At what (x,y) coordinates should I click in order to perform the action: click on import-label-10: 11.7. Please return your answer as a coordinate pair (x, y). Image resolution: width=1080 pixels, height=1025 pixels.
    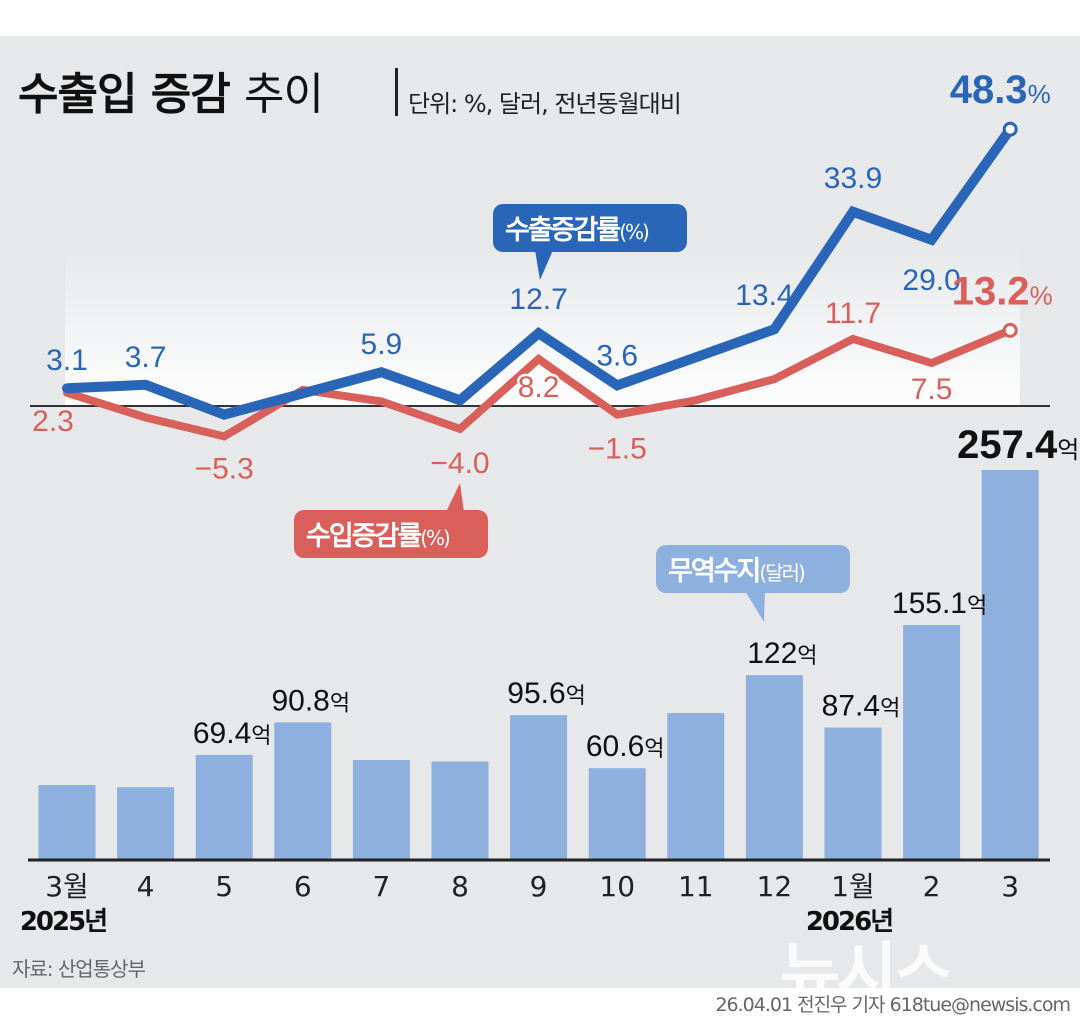
    Looking at the image, I should click on (853, 313).